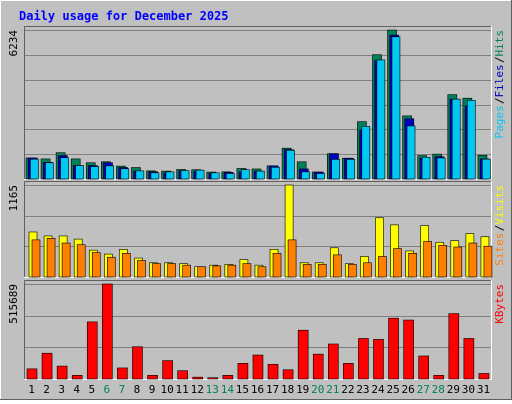 The image size is (512, 404). What do you see at coordinates (499, 304) in the screenshot?
I see `legend-kbytes: KBytes` at bounding box center [499, 304].